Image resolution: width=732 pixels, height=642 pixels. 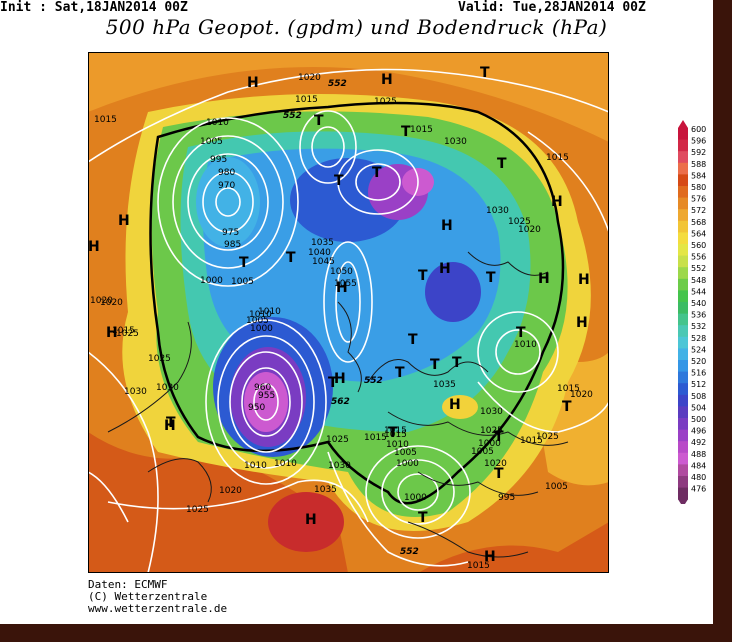 I want to click on legend-label: 592, so click(x=698, y=152).